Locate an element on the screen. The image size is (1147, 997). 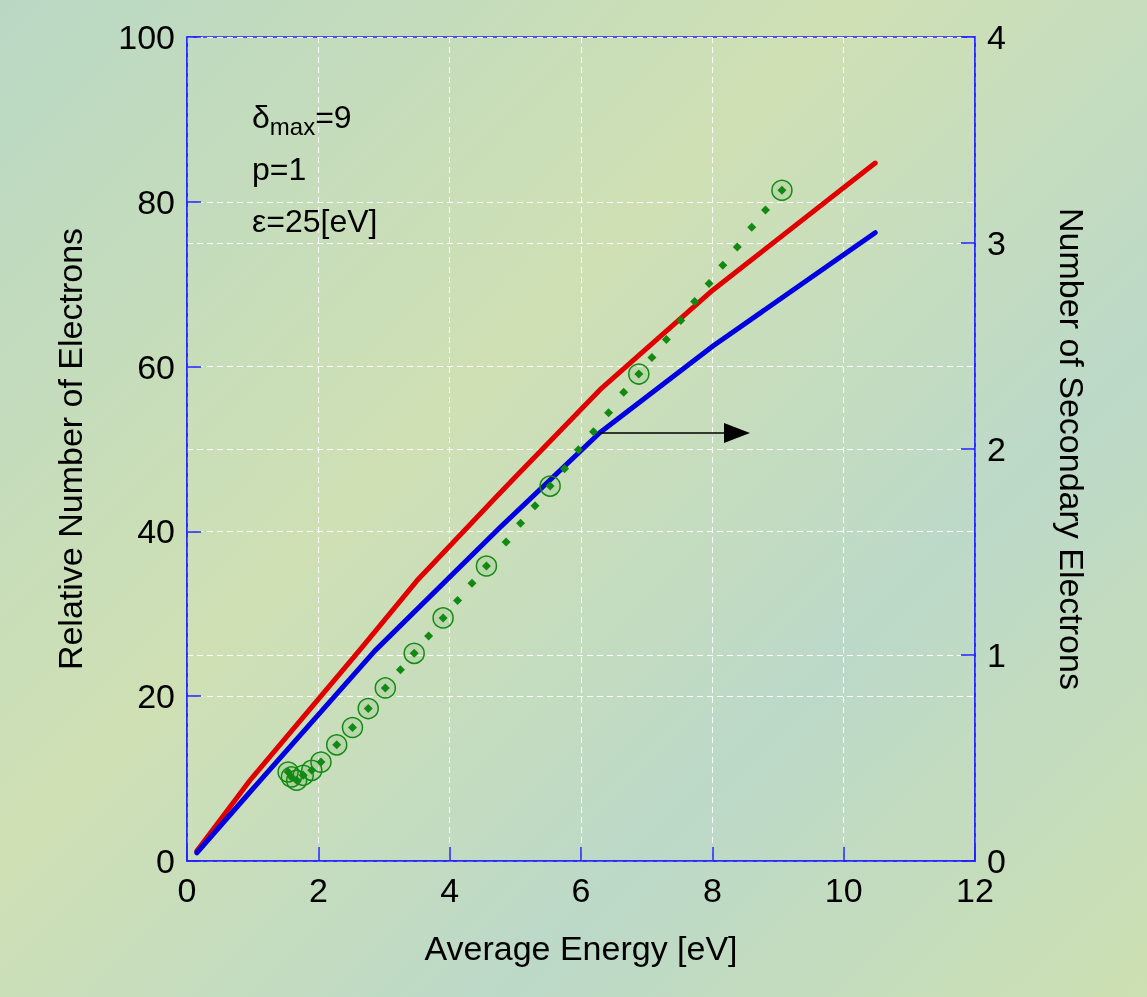
y2-tick-label: 2 is located at coordinates (996, 449).